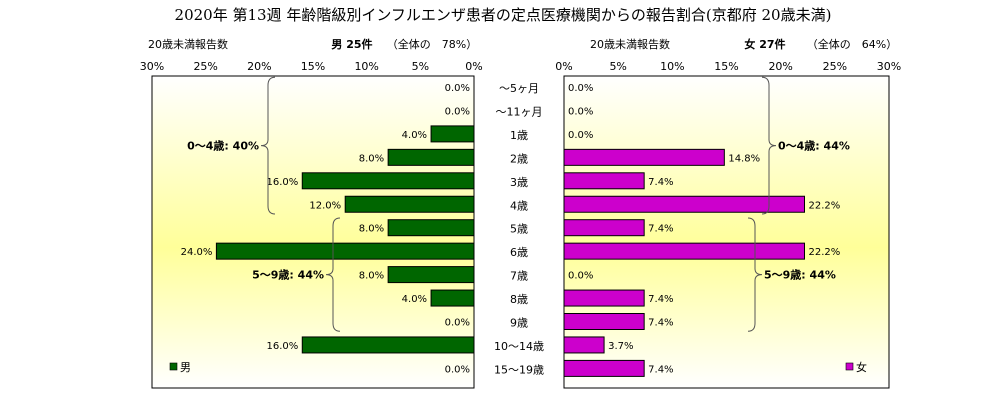 The height and width of the screenshot is (400, 1006). Describe the element at coordinates (288, 275) in the screenshot. I see `male-group-annotation: 5～9歳: 44%` at that location.